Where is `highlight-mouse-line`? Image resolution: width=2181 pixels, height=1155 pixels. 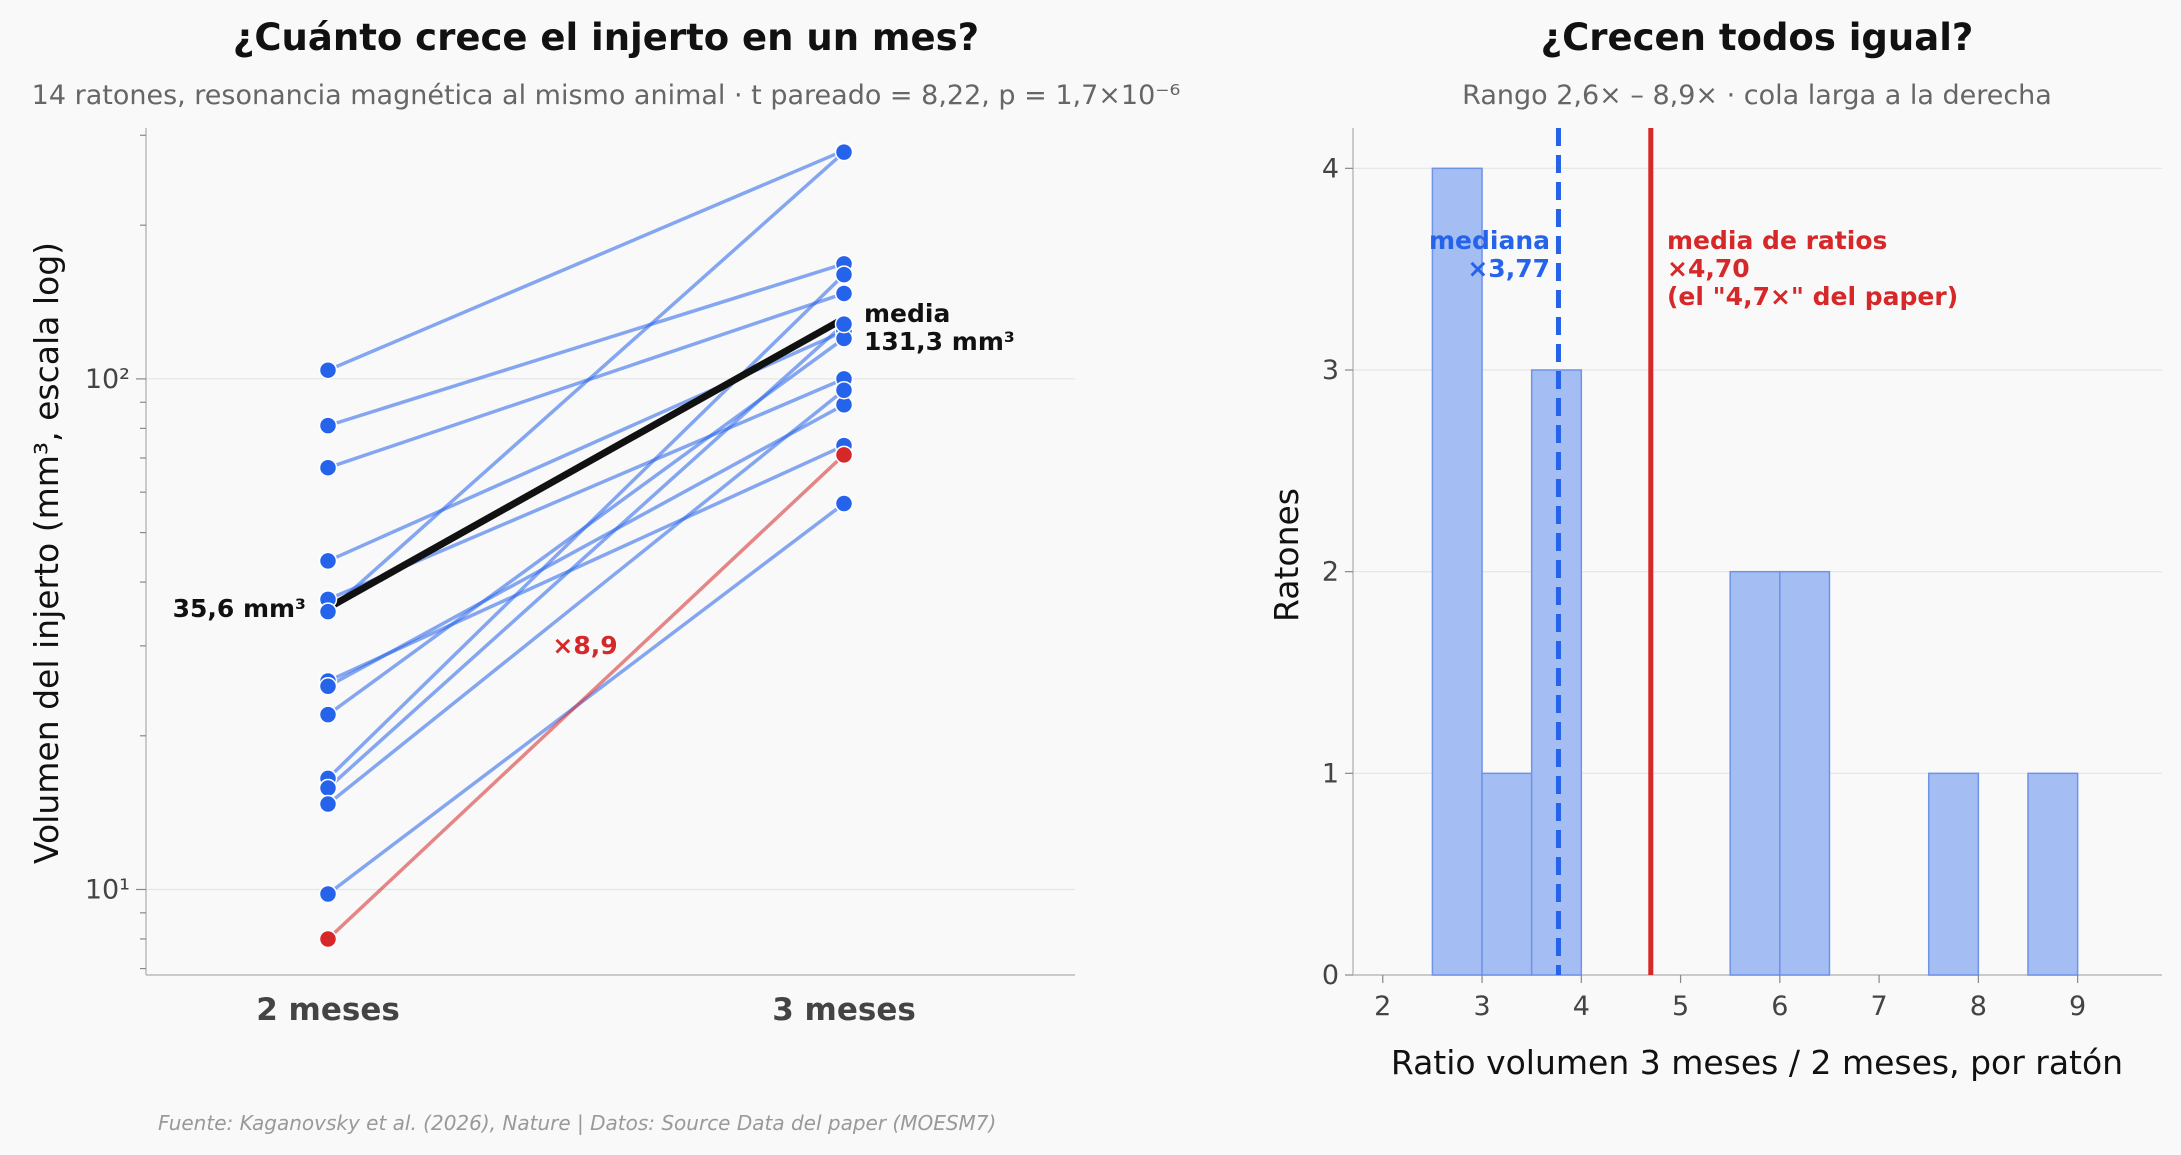 highlight-mouse-line is located at coordinates (586, 697).